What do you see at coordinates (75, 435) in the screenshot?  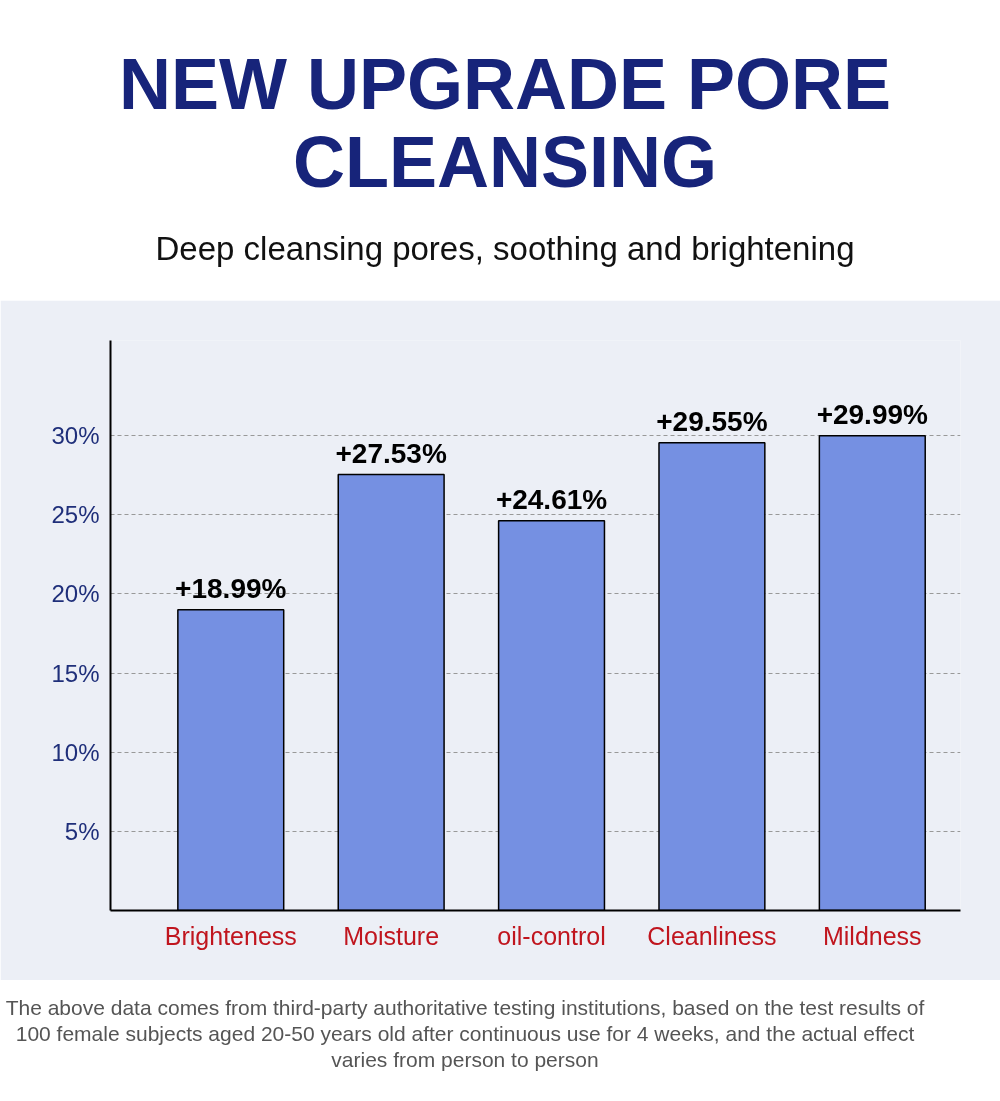 I see `y-tick-label: 30%` at bounding box center [75, 435].